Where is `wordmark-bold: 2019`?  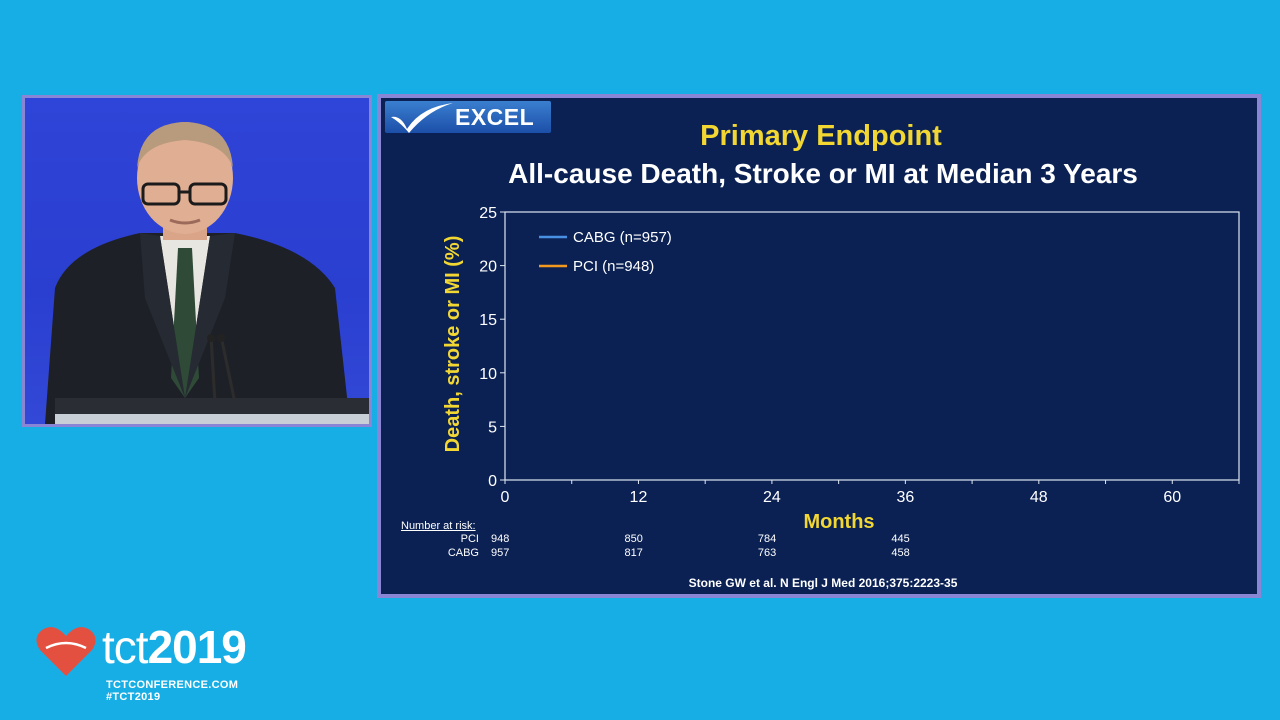
wordmark-bold: 2019 is located at coordinates (197, 647).